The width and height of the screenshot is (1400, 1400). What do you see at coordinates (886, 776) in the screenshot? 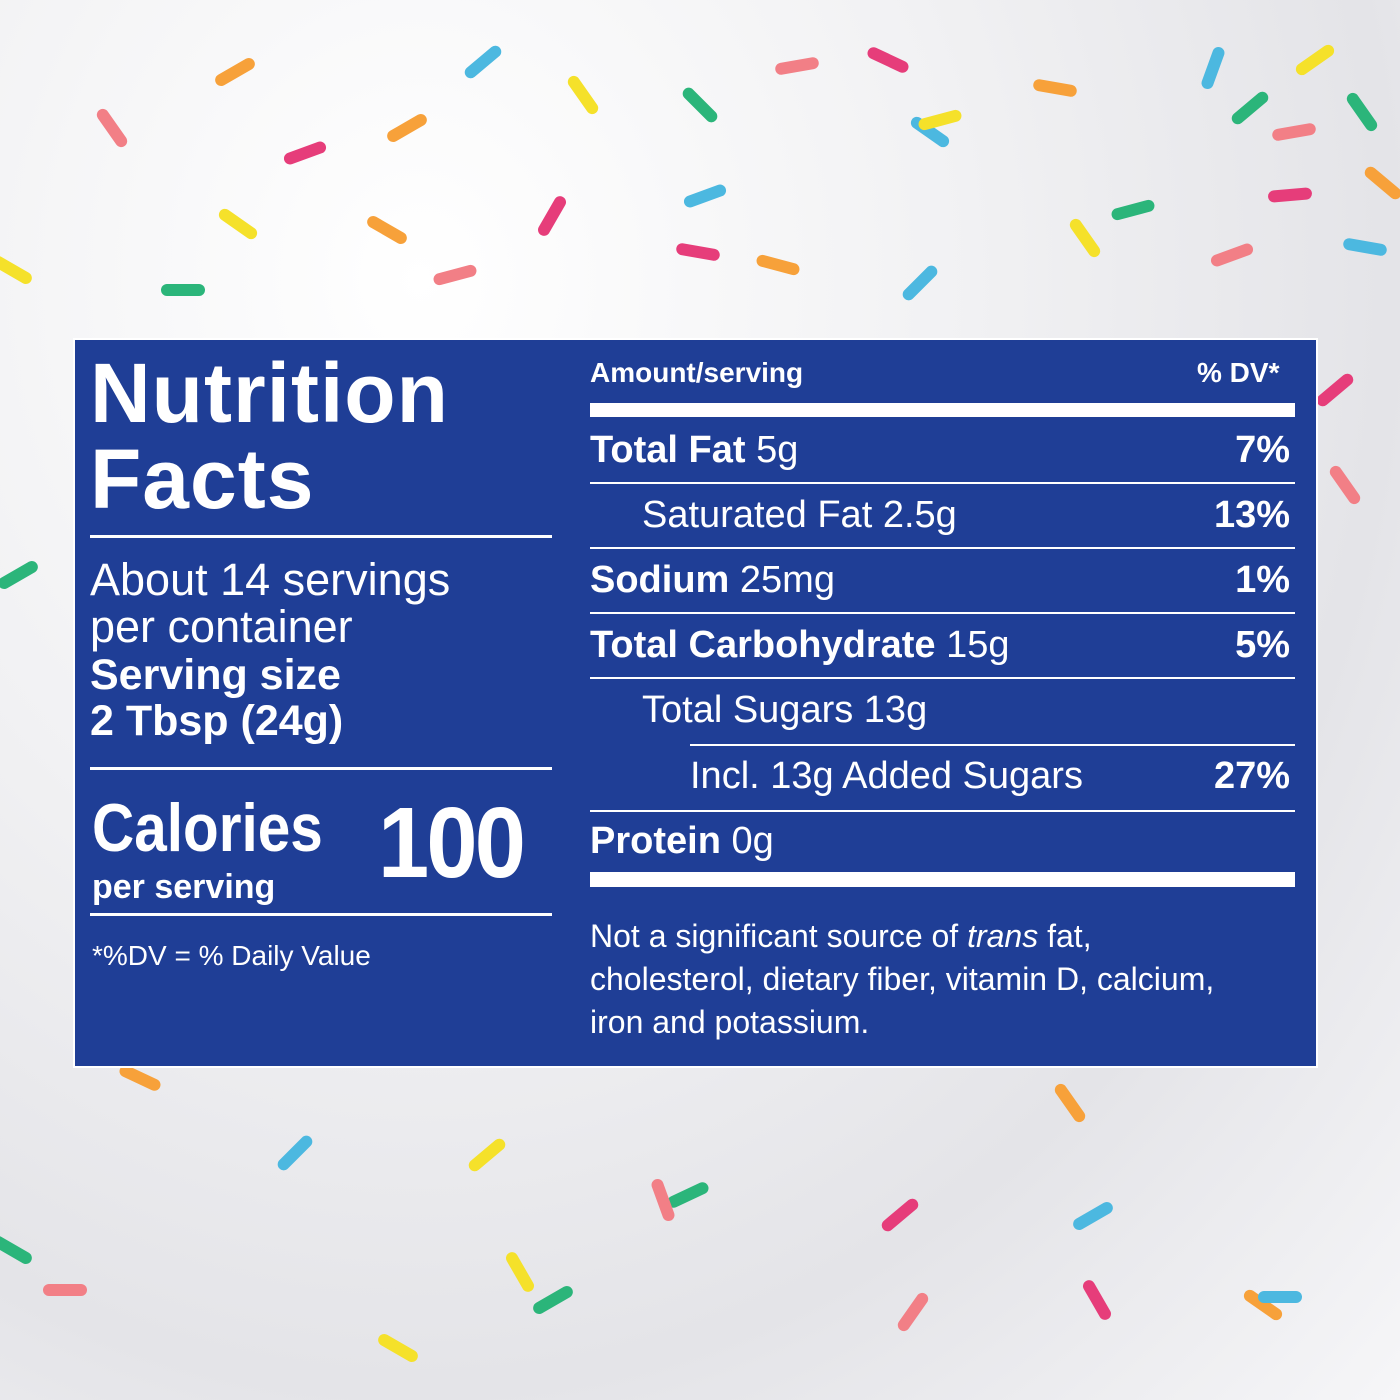
I see `nutrient-name: Incl. 13g Added Sugars` at bounding box center [886, 776].